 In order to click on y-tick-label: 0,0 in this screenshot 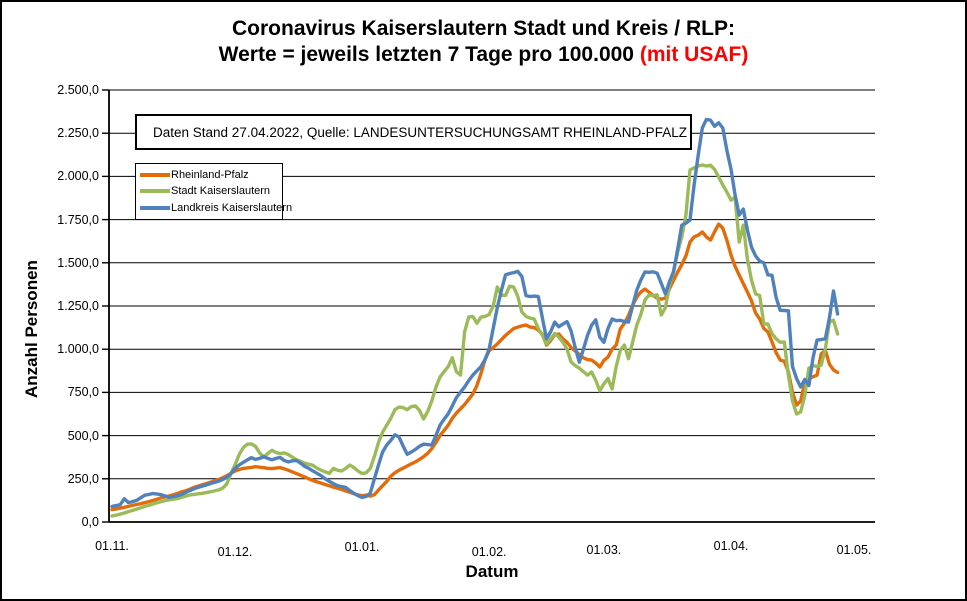, I will do `click(90, 522)`.